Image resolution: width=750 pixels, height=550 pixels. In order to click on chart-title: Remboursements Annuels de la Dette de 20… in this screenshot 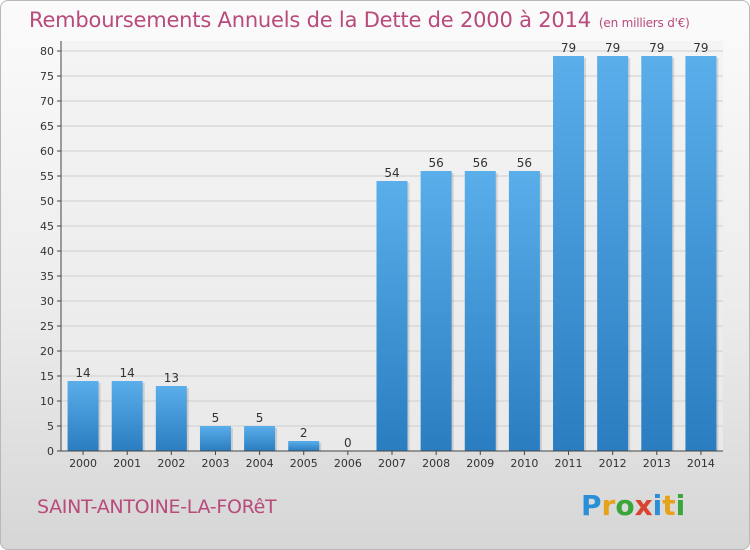, I will do `click(359, 20)`.